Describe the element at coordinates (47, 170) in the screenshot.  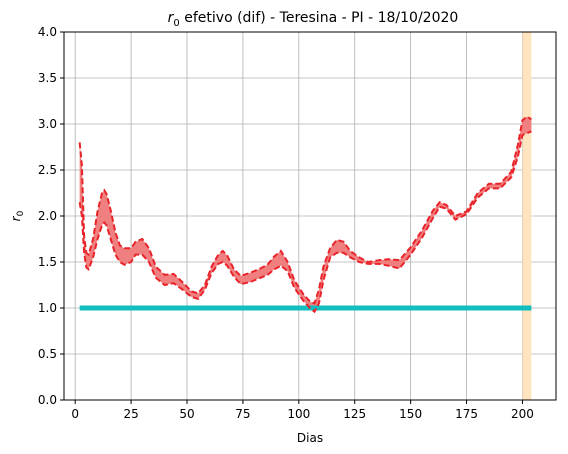
I see `y-tick-label: 2.5` at that location.